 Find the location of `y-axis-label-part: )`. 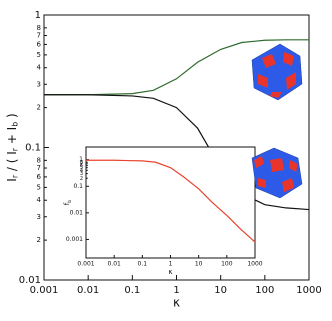

y-axis-label-part: ) is located at coordinates (12, 117).